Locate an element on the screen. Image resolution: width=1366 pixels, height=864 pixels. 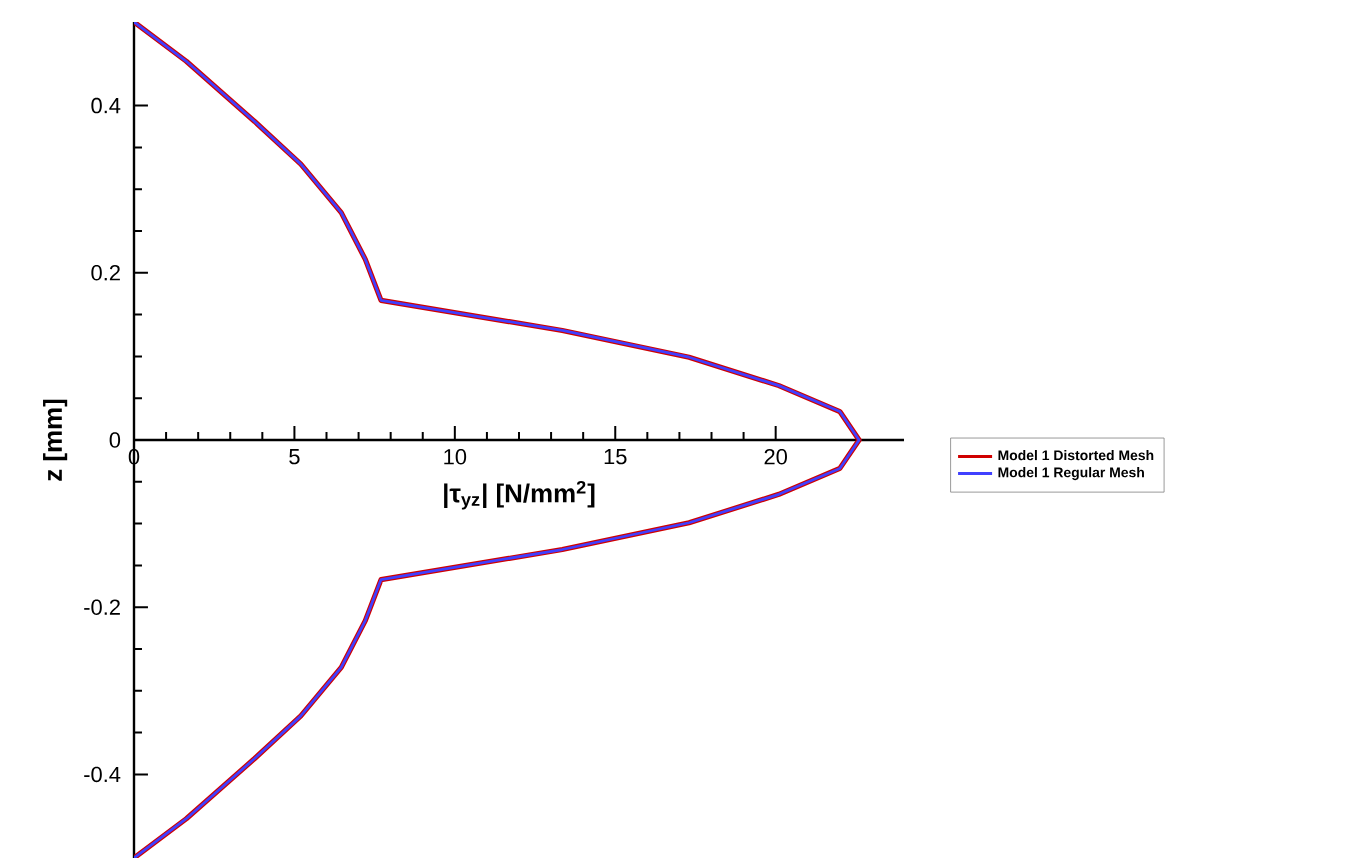
y-axis-title: z [mm] is located at coordinates (55, 440).